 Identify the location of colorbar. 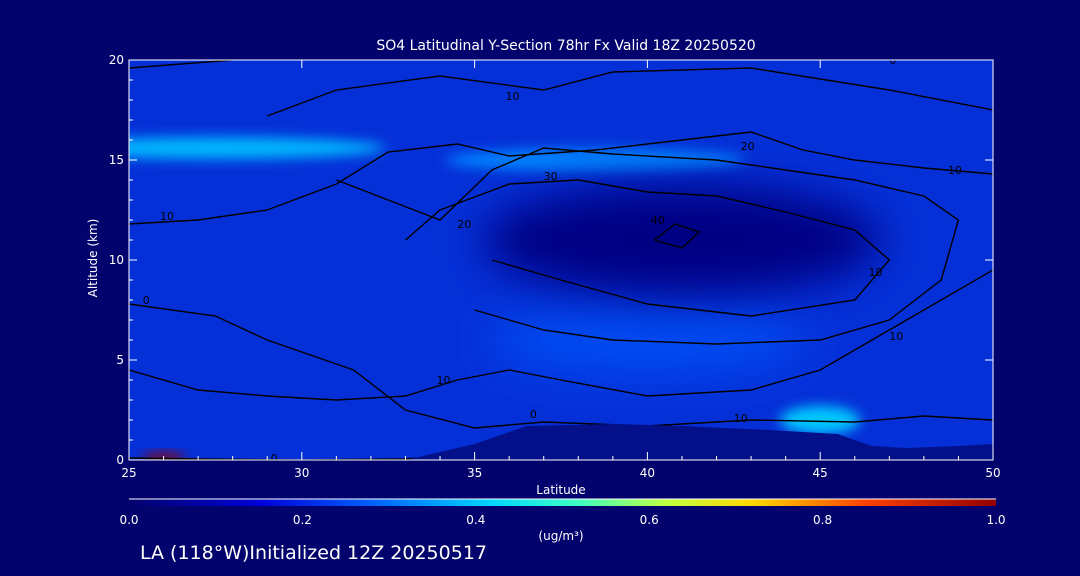
(562, 502).